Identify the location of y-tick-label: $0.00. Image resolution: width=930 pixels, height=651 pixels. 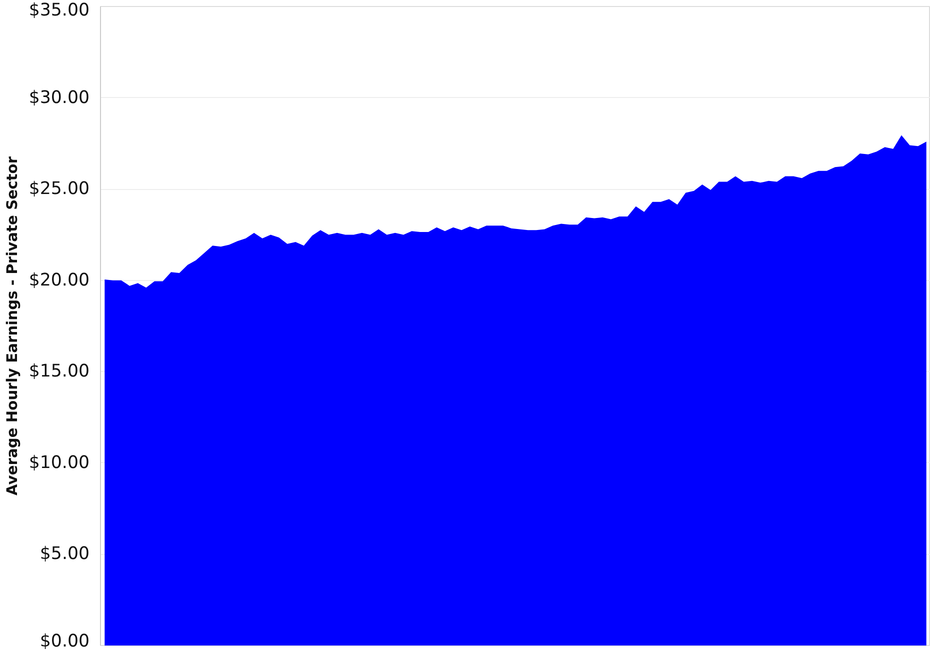
(65, 641).